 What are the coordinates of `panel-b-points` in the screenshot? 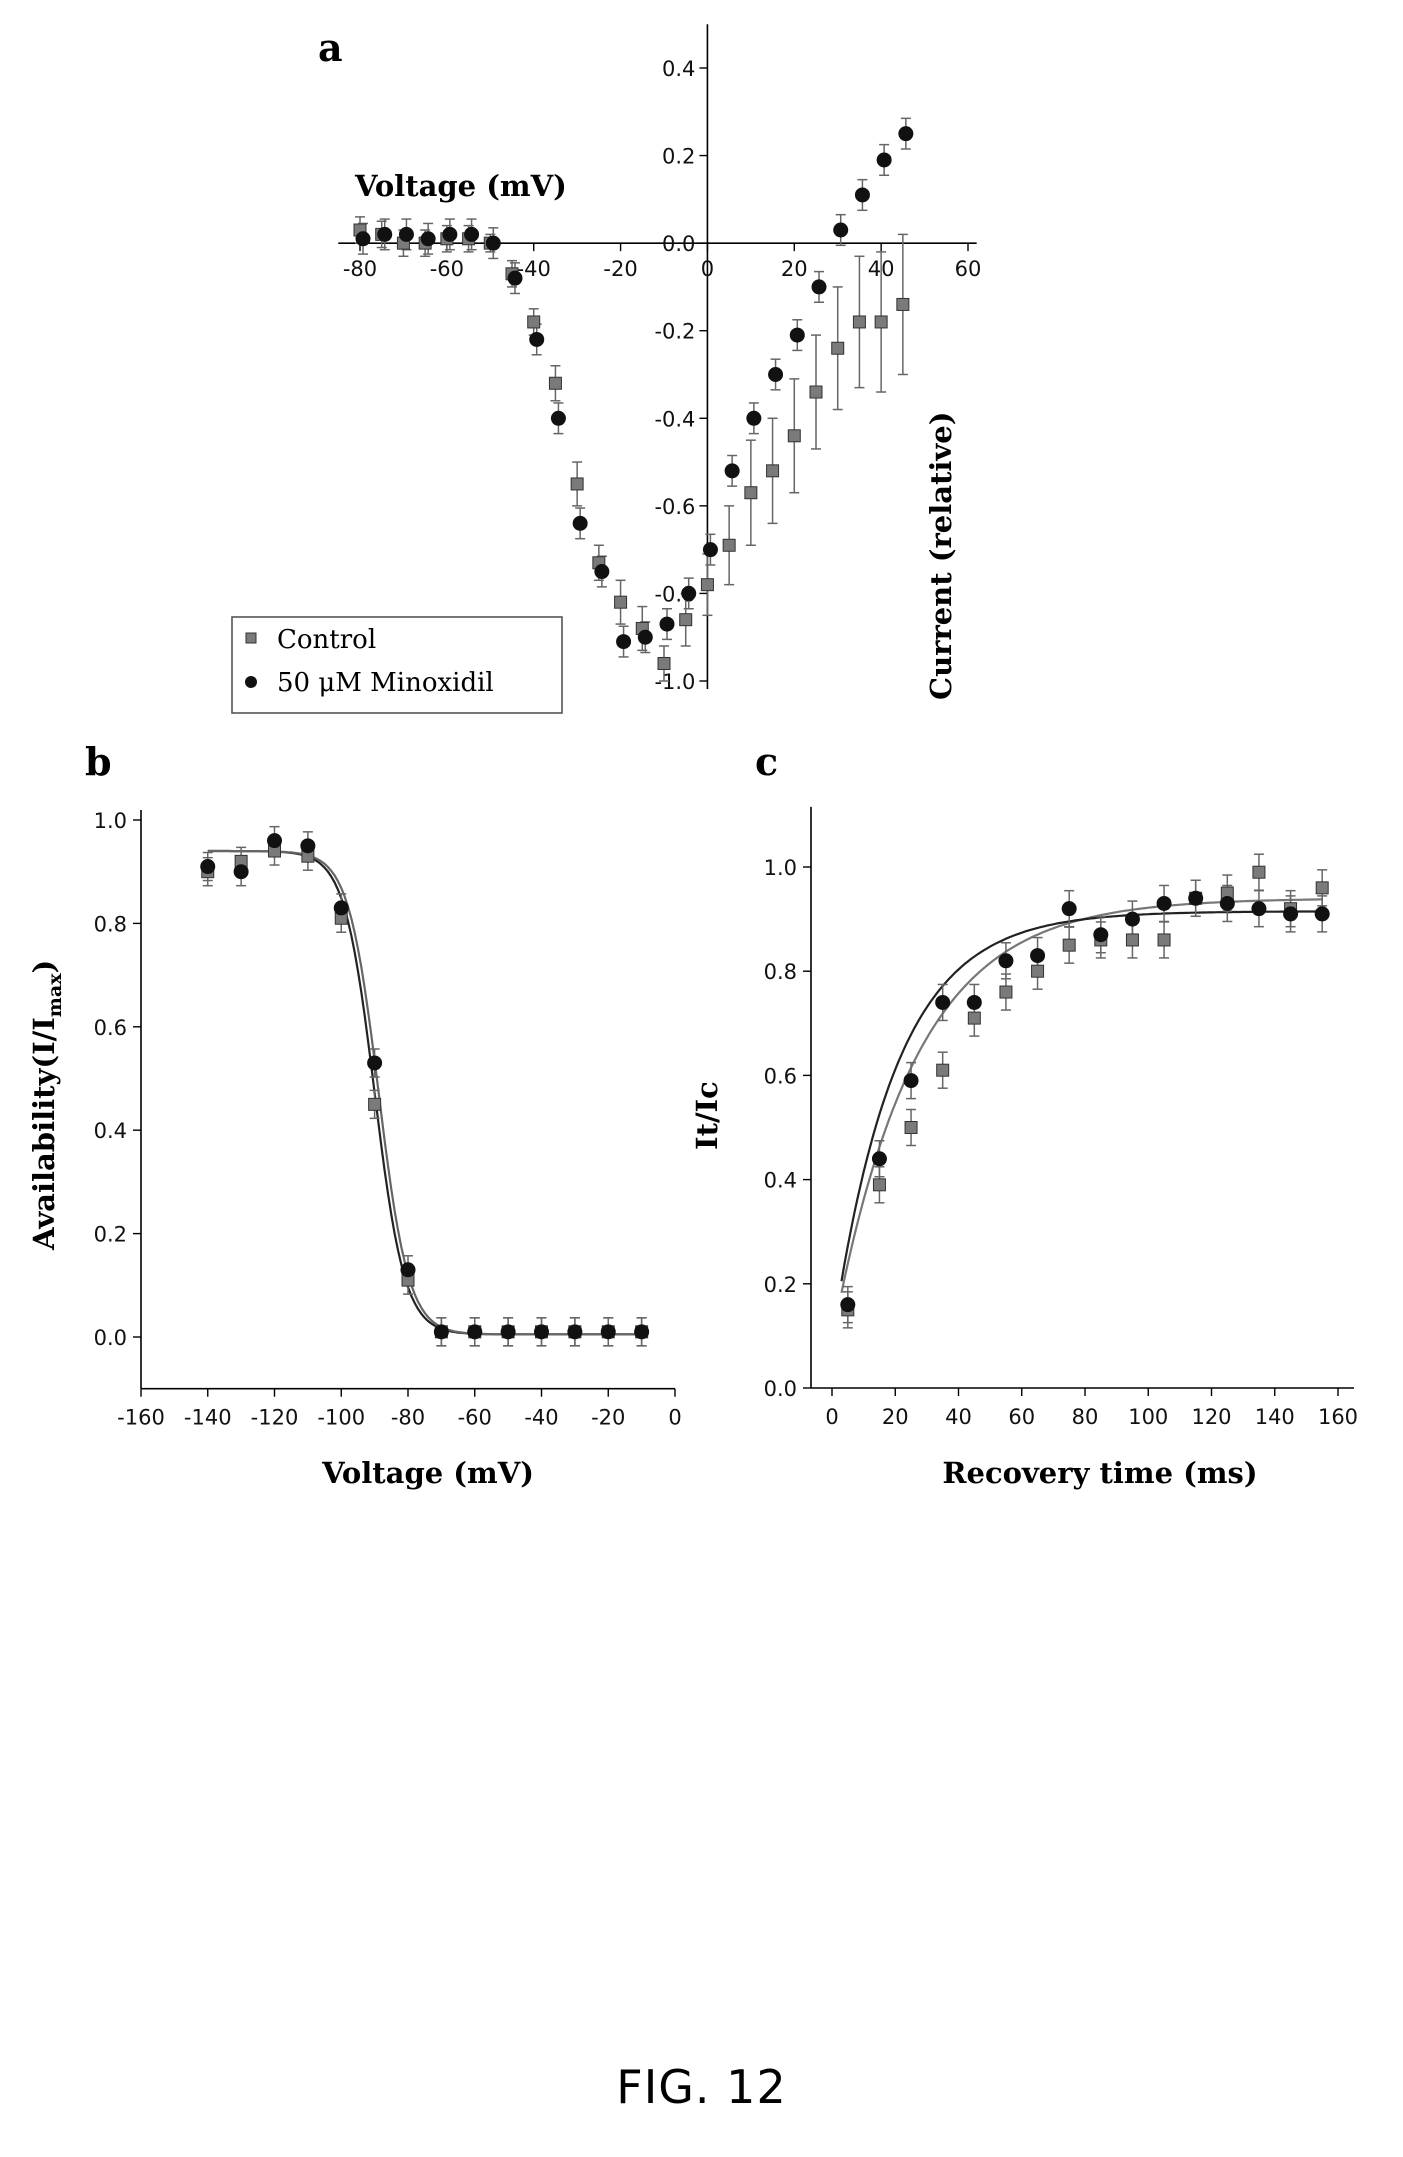 It's located at (425, 1086).